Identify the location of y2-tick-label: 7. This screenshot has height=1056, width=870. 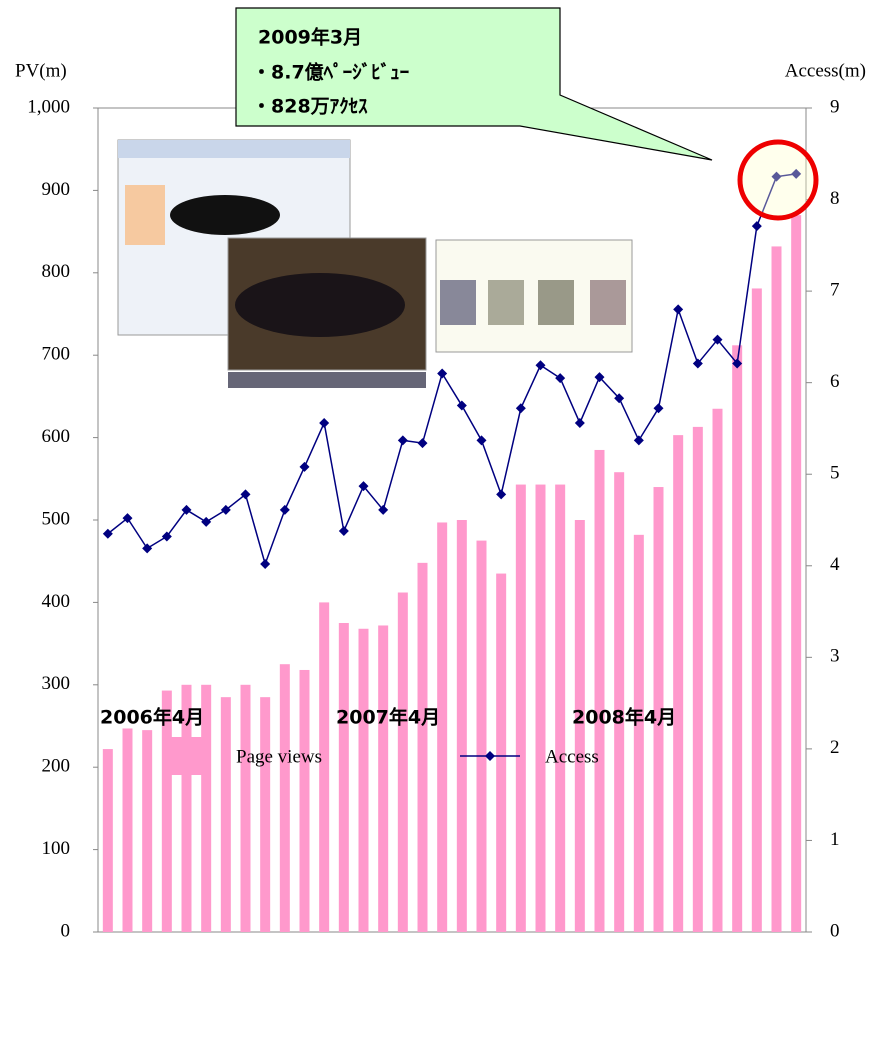
(835, 289).